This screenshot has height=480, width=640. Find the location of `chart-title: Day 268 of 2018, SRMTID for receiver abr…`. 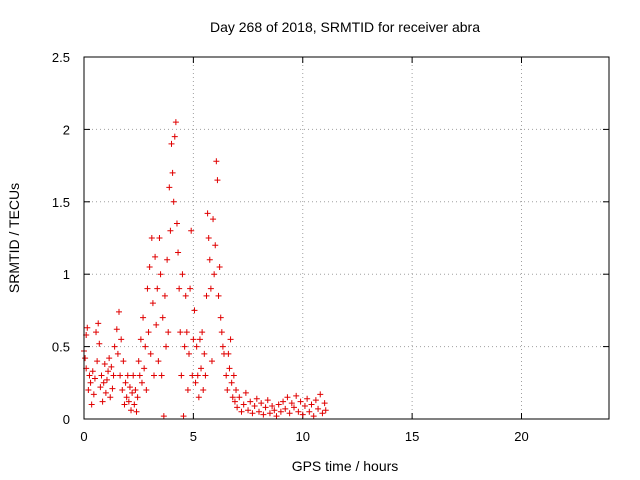

chart-title: Day 268 of 2018, SRMTID for receiver abr… is located at coordinates (345, 27).